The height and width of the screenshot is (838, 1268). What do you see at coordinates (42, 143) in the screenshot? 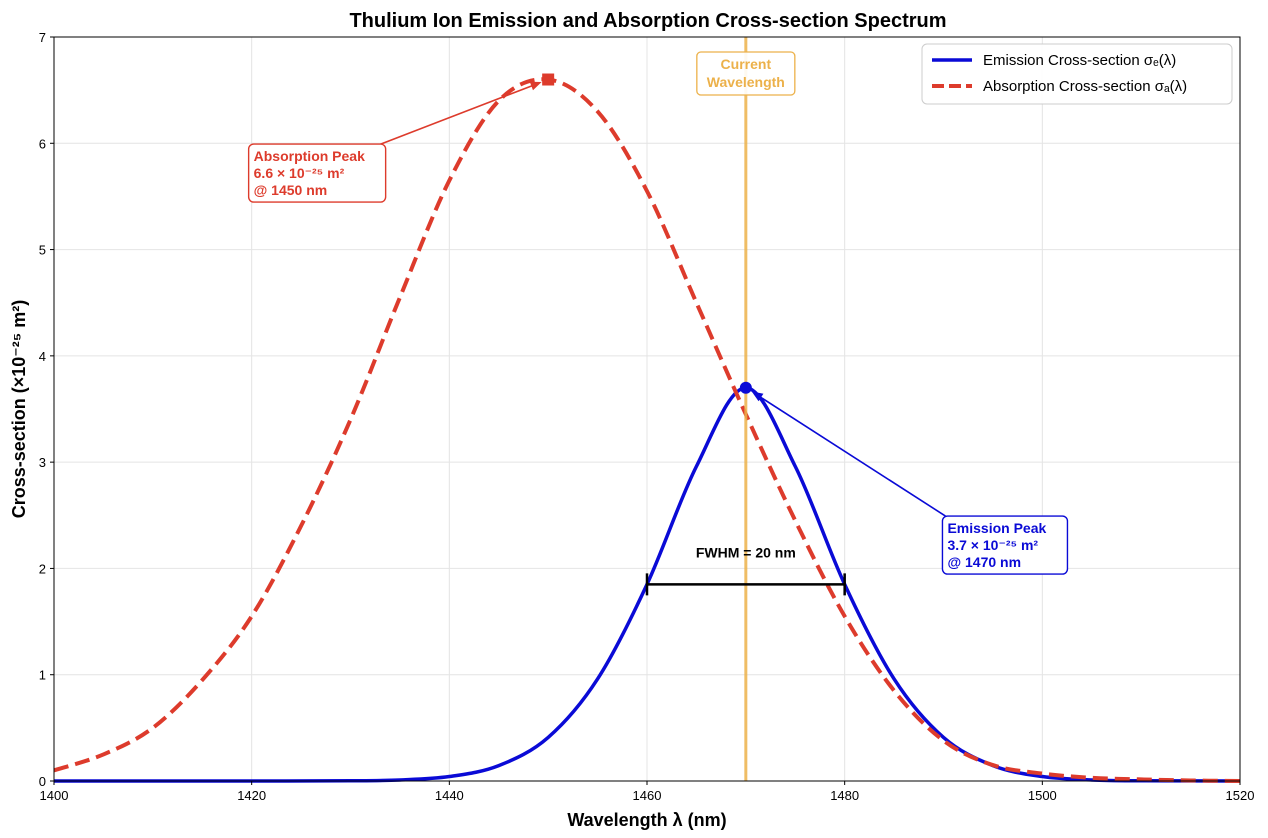
I see `y-tick-label: 6` at bounding box center [42, 143].